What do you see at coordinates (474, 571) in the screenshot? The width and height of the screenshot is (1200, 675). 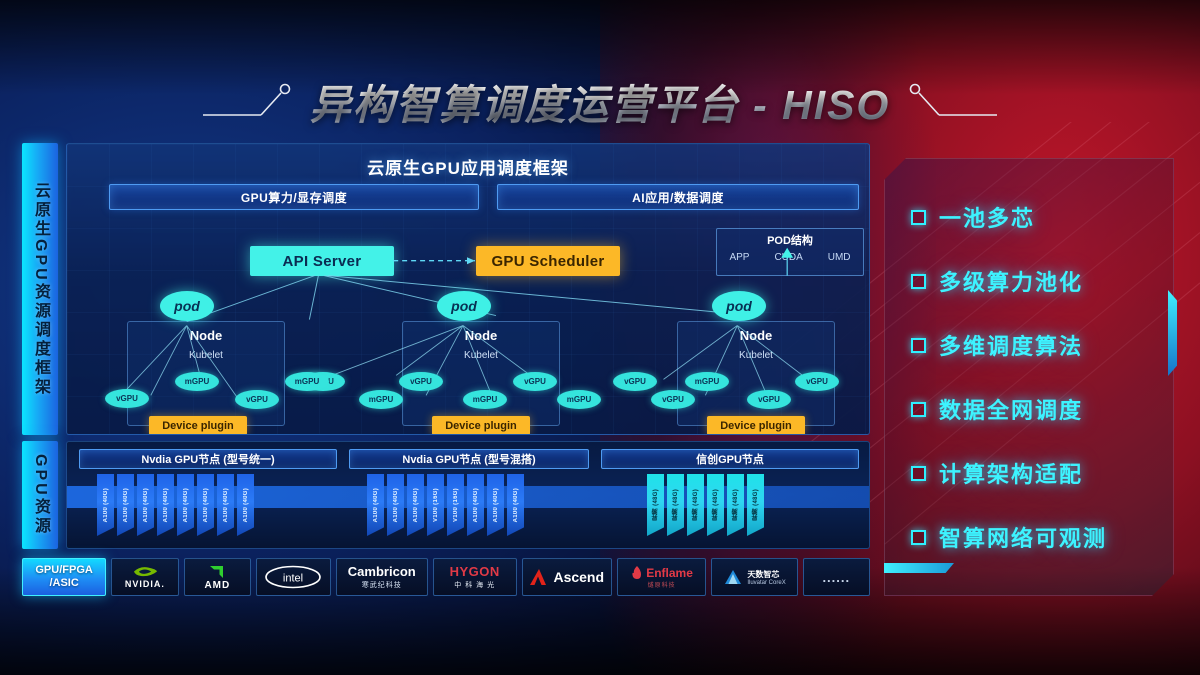 I see `vendor-hygon-name: HYGON` at bounding box center [474, 571].